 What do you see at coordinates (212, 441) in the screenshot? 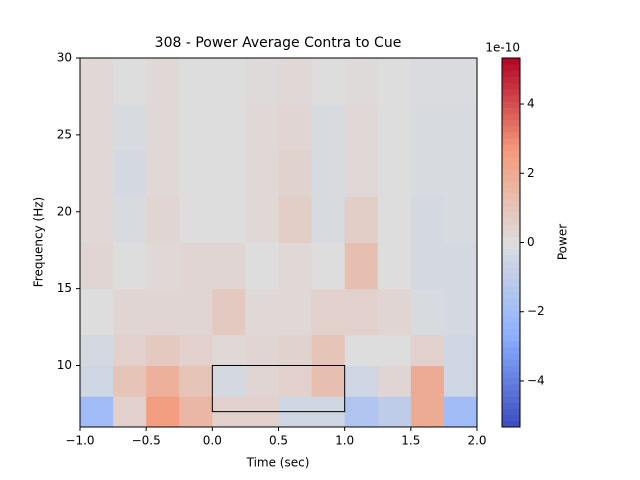
I see `x-tick-label: 0.0` at bounding box center [212, 441].